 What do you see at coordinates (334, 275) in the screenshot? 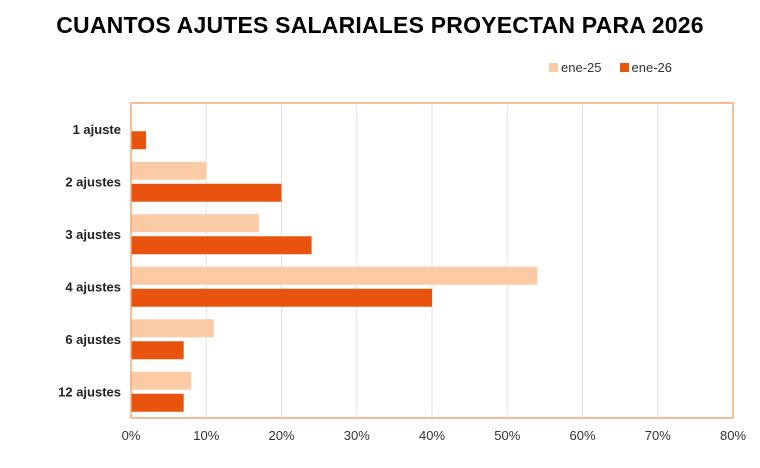
I see `bar-ene-25-4-ajustes` at bounding box center [334, 275].